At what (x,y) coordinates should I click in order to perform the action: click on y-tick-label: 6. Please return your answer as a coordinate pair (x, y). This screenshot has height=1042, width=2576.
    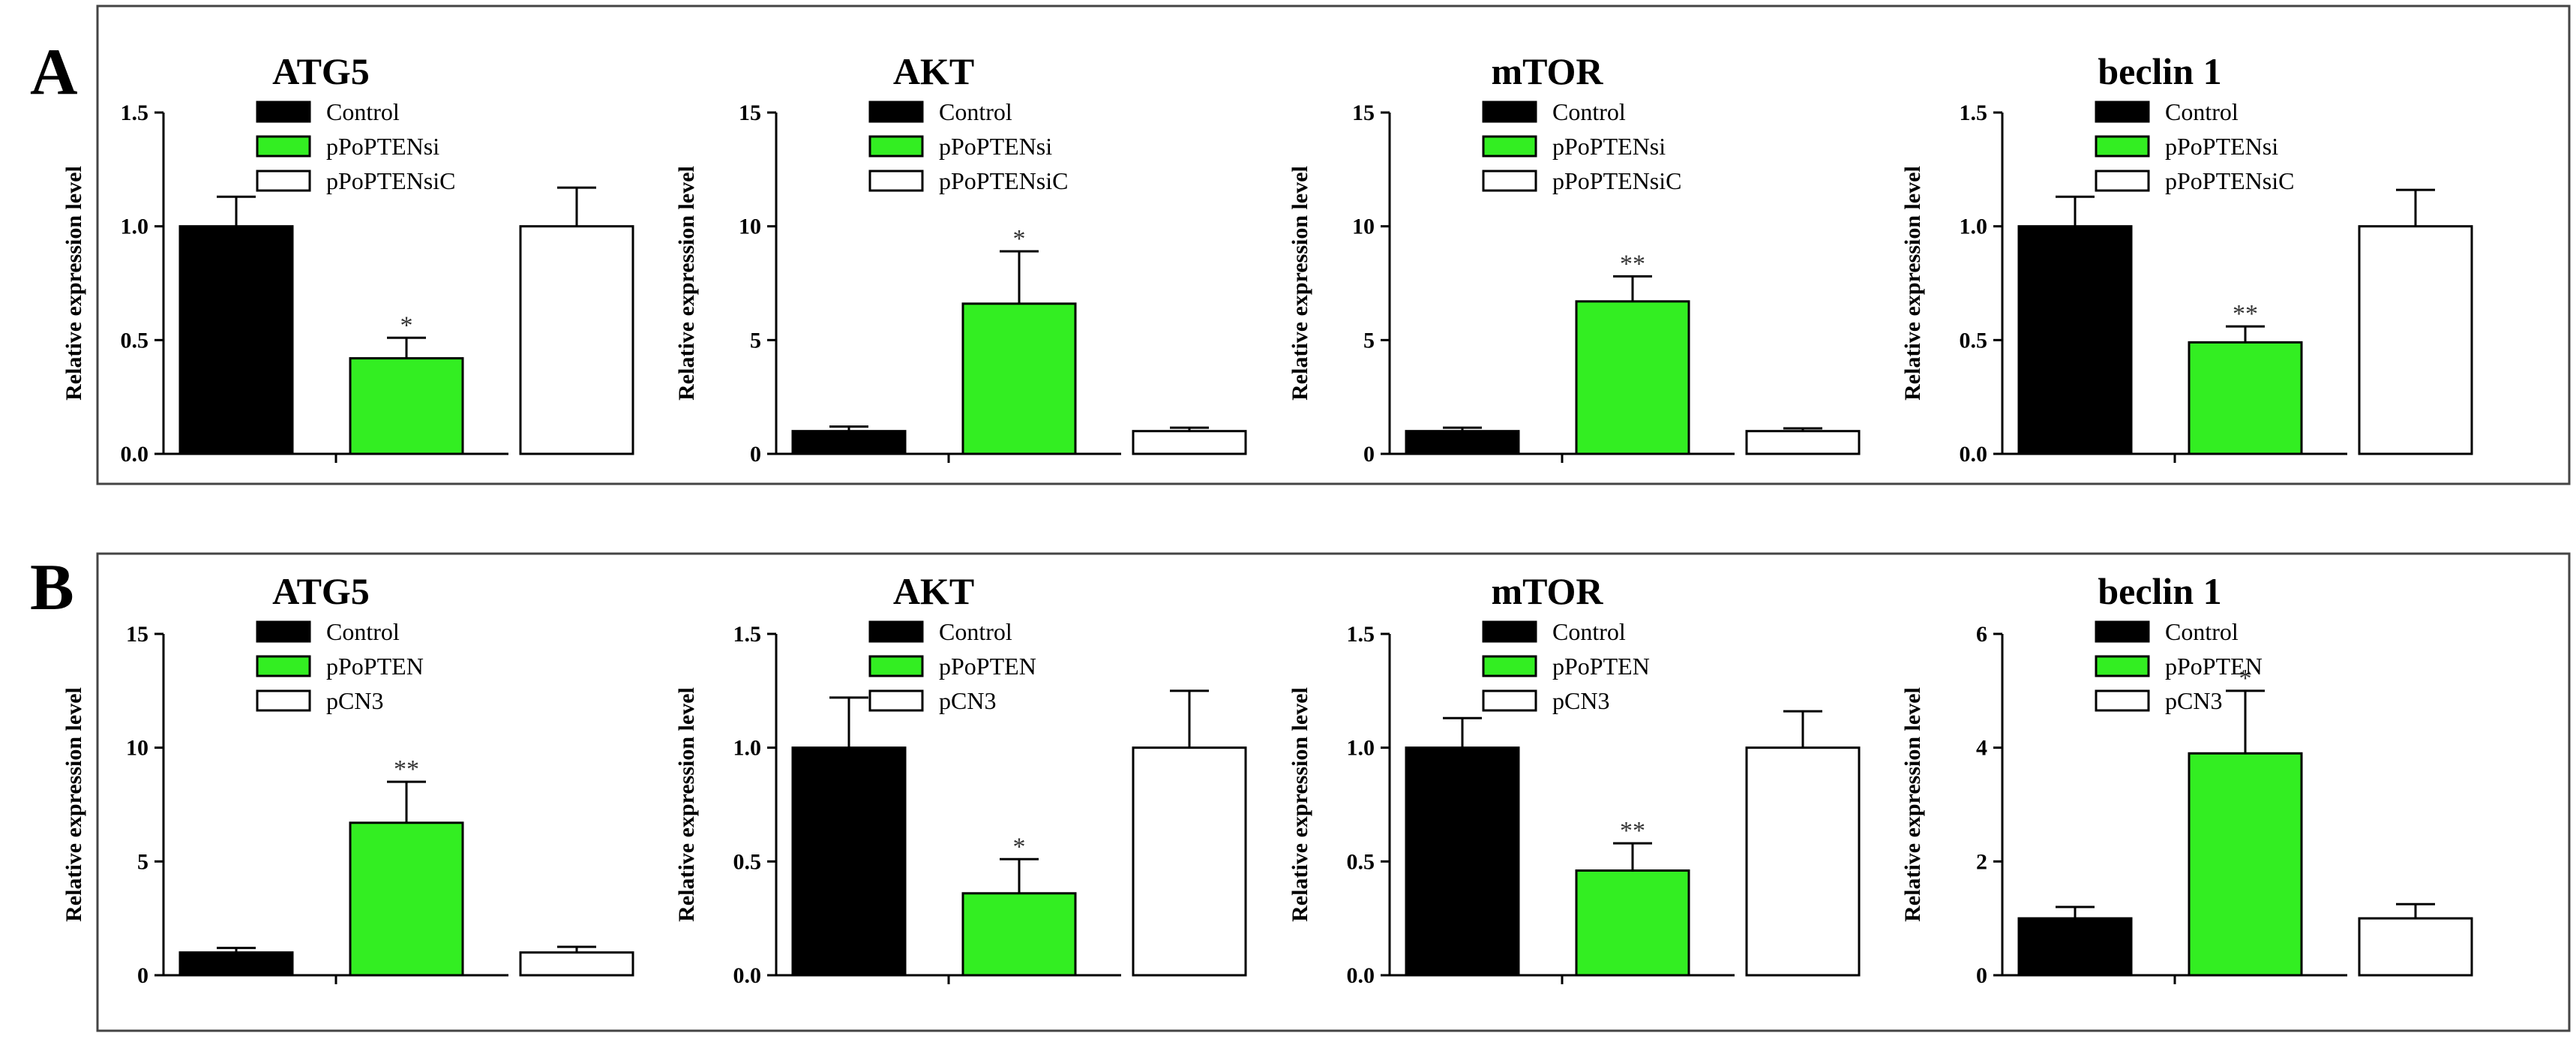
    Looking at the image, I should click on (1982, 634).